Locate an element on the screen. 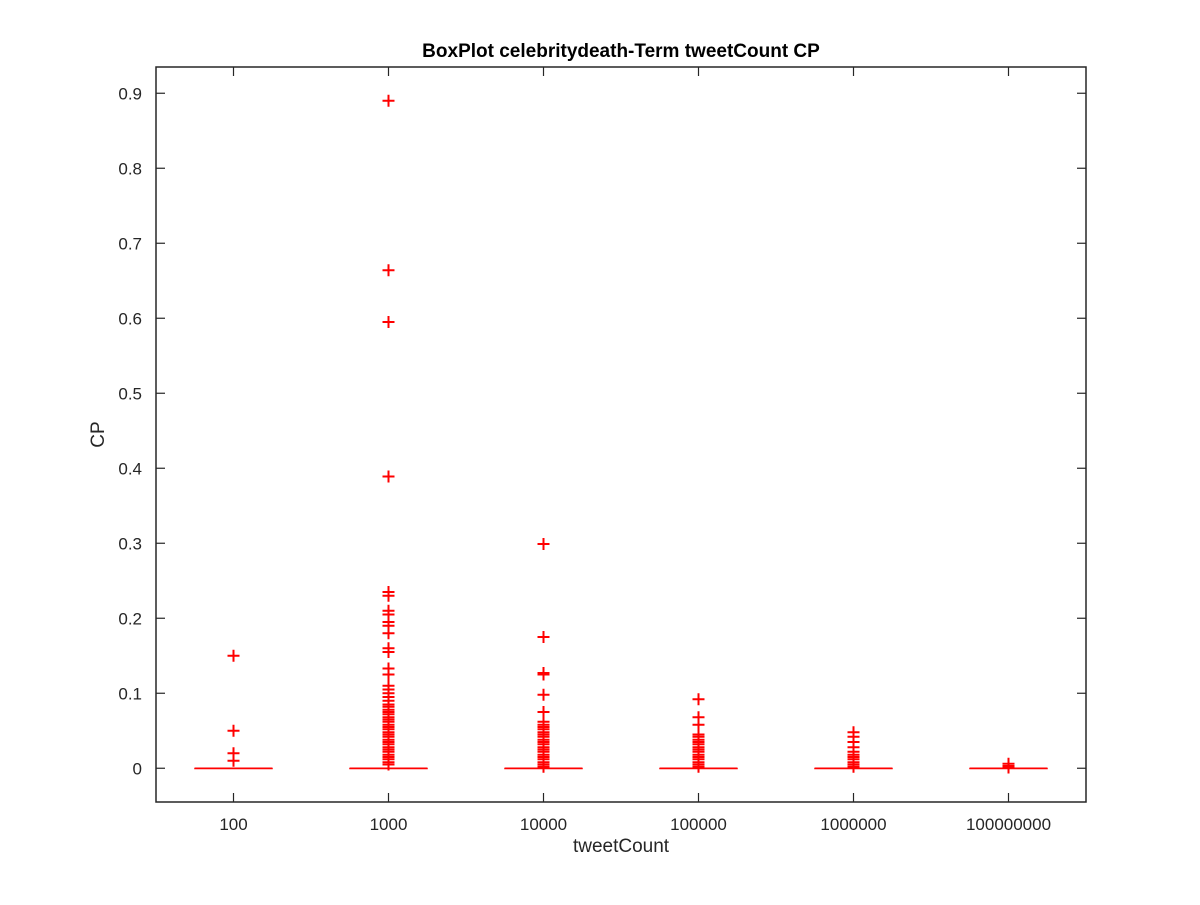  y-tick-label: 0.3 is located at coordinates (130, 543).